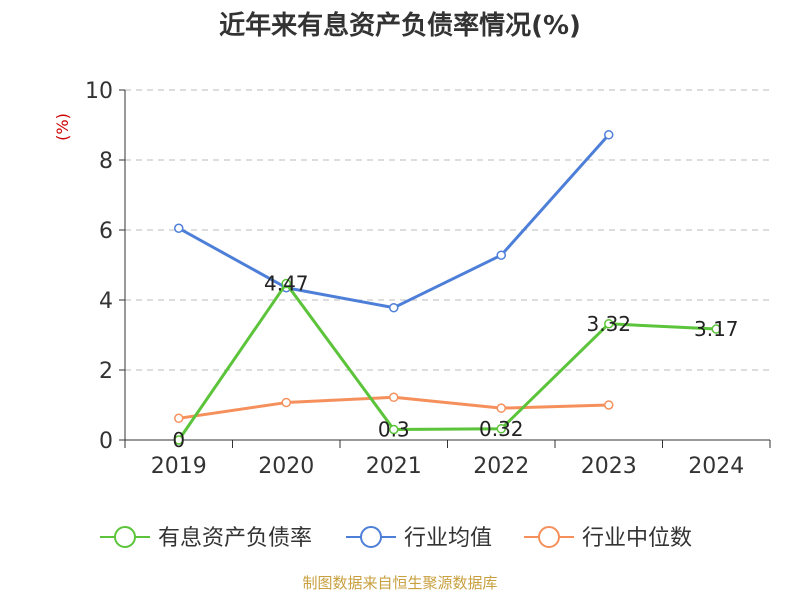 The height and width of the screenshot is (600, 800). What do you see at coordinates (99, 91) in the screenshot?
I see `y-tick-label: 10` at bounding box center [99, 91].